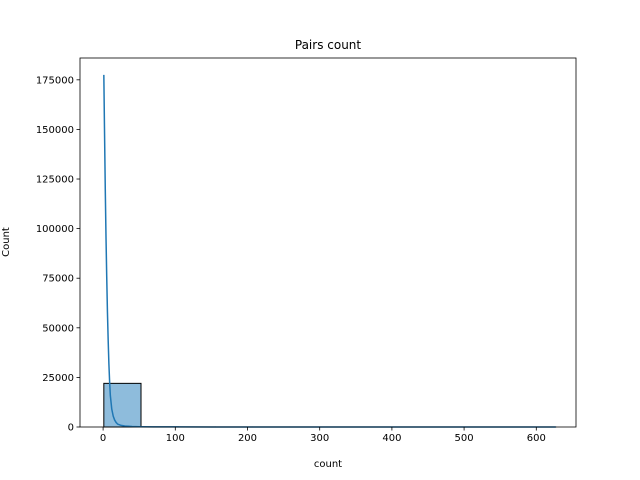 The height and width of the screenshot is (480, 640). I want to click on y-tick-label: 25000, so click(58, 378).